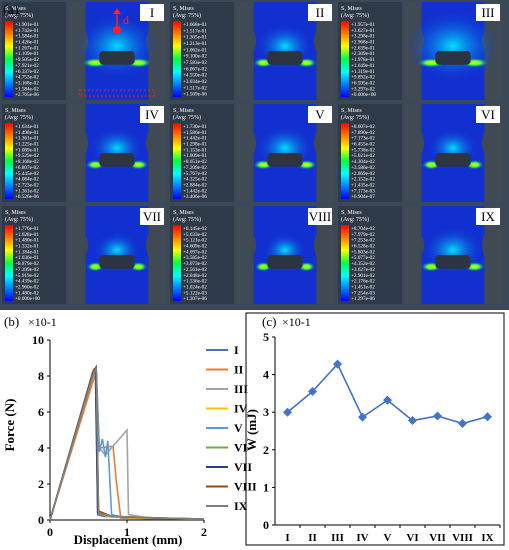  I want to click on legend-value: +1.426e-01, so click(27, 43).